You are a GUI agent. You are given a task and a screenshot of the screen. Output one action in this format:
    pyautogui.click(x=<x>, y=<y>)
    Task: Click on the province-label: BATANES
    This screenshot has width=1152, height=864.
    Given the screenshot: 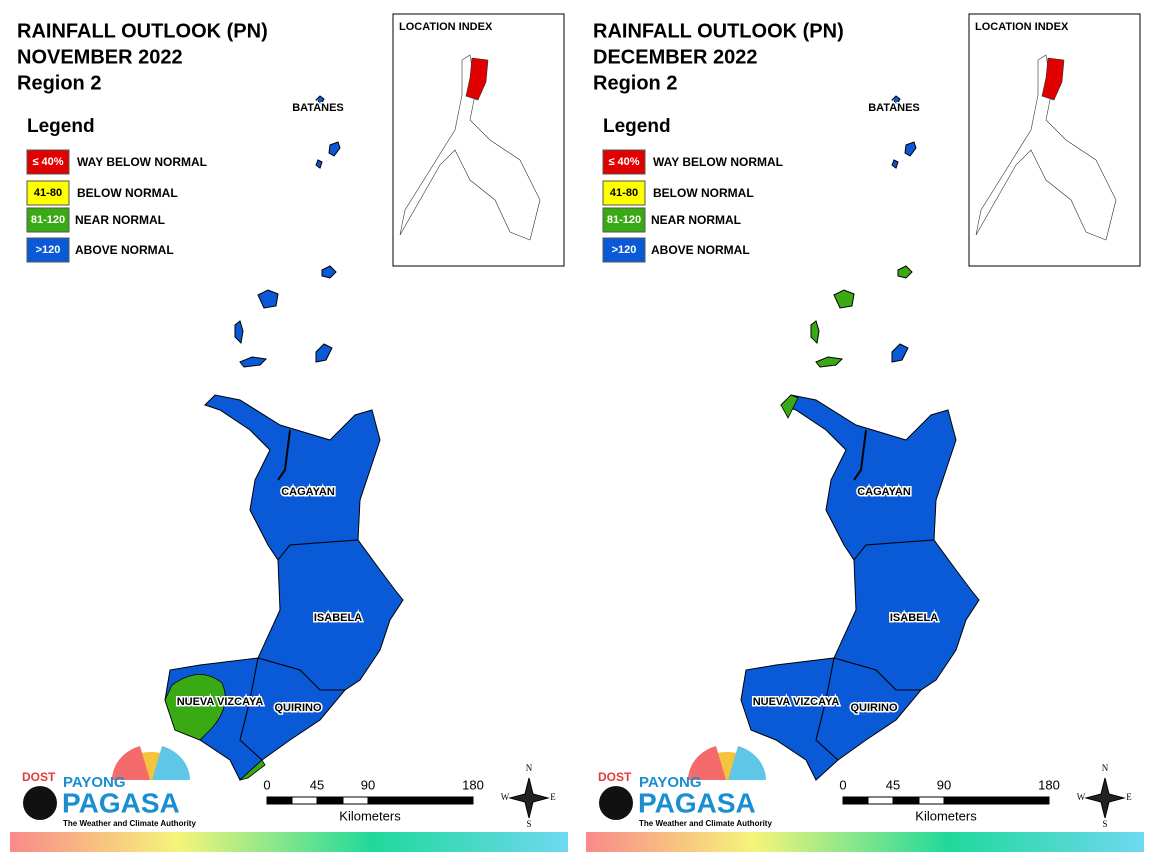 What is the action you would take?
    pyautogui.click(x=894, y=108)
    